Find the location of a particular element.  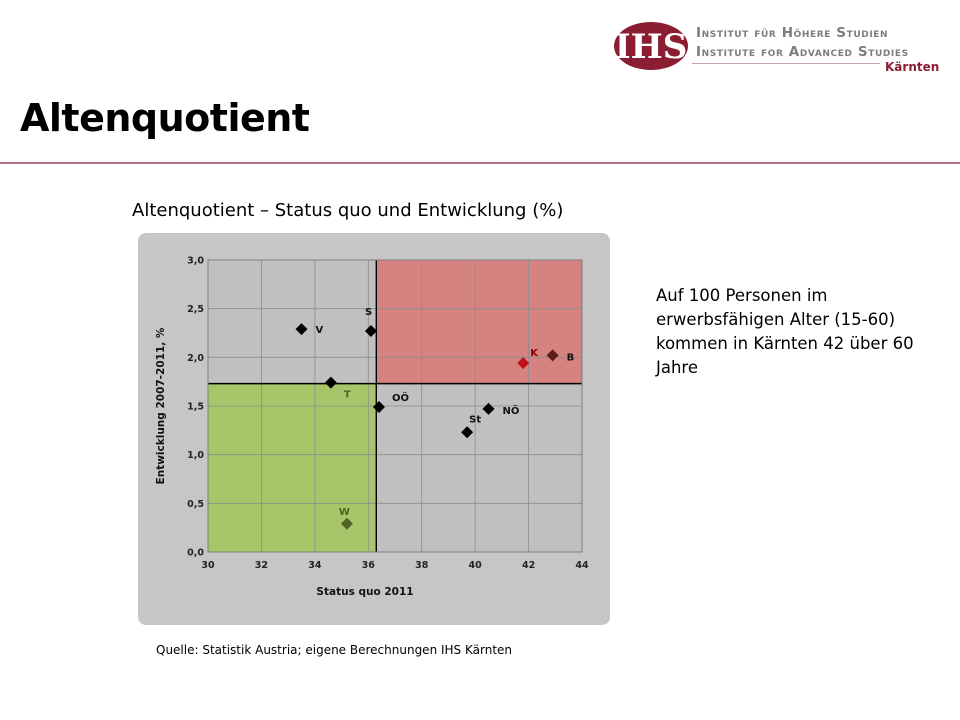

logo-line-1: Institut für Höhere Studien is located at coordinates (792, 33).